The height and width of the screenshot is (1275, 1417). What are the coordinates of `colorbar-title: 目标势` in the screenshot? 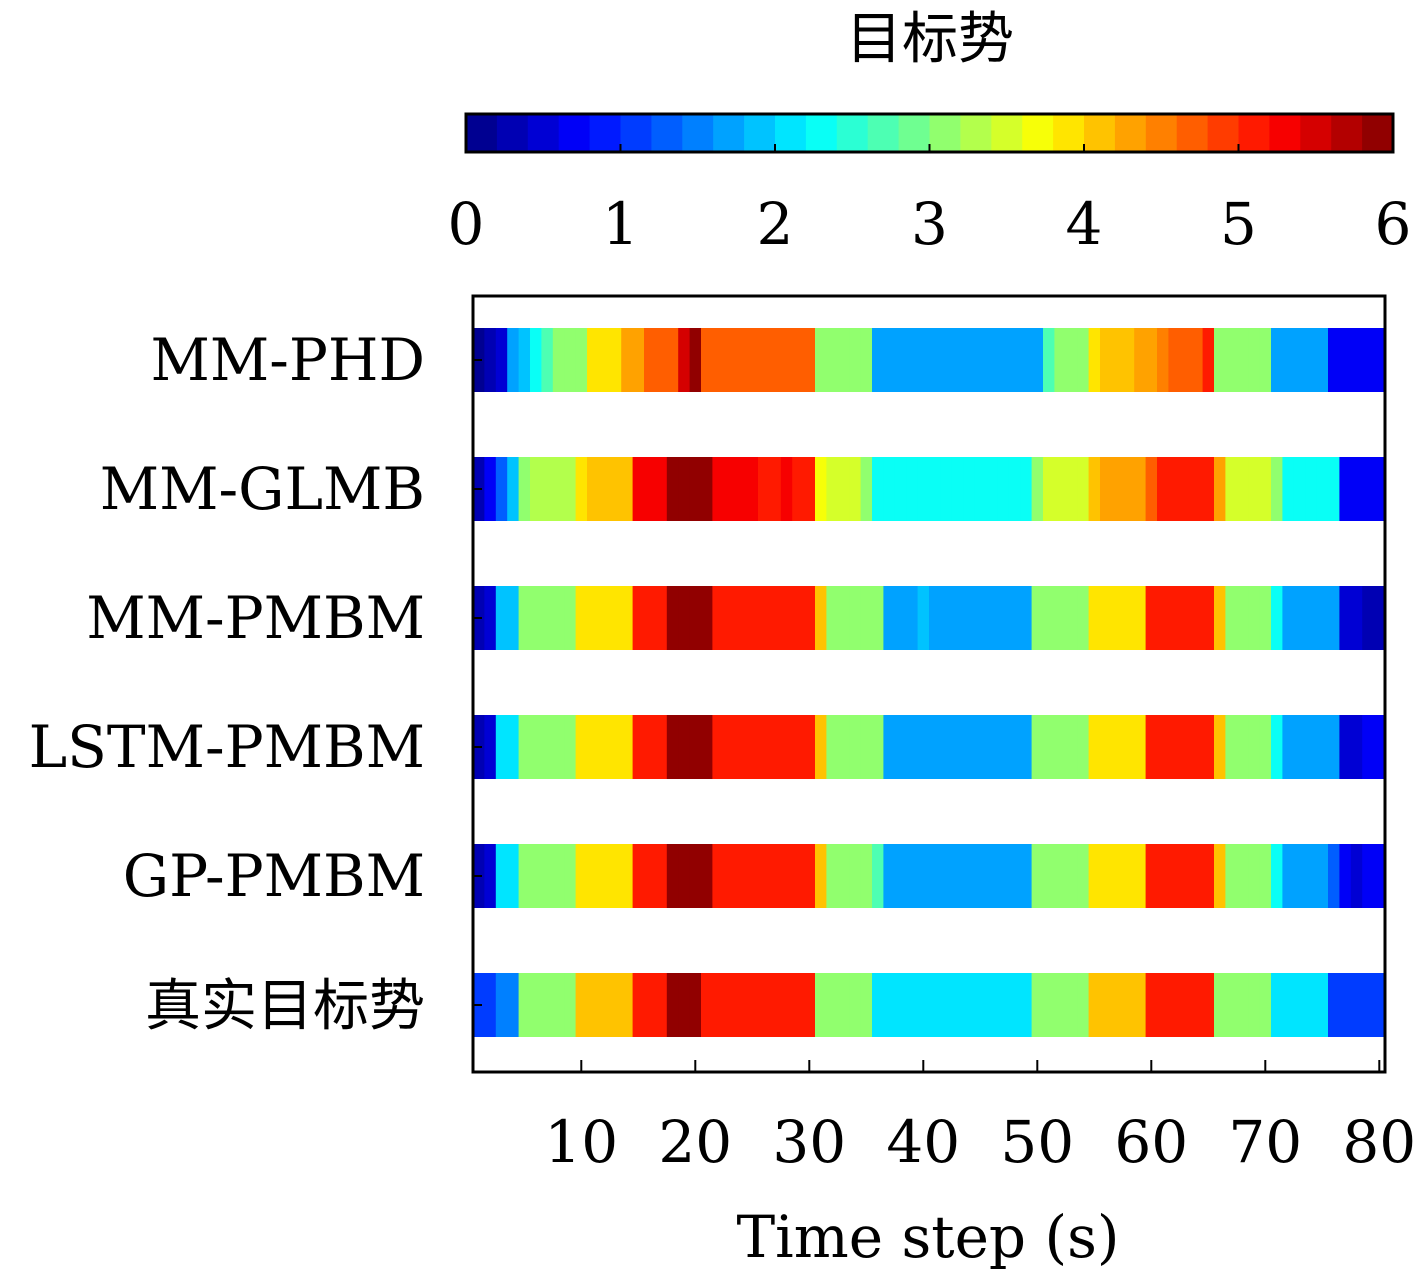 It's located at (930, 39).